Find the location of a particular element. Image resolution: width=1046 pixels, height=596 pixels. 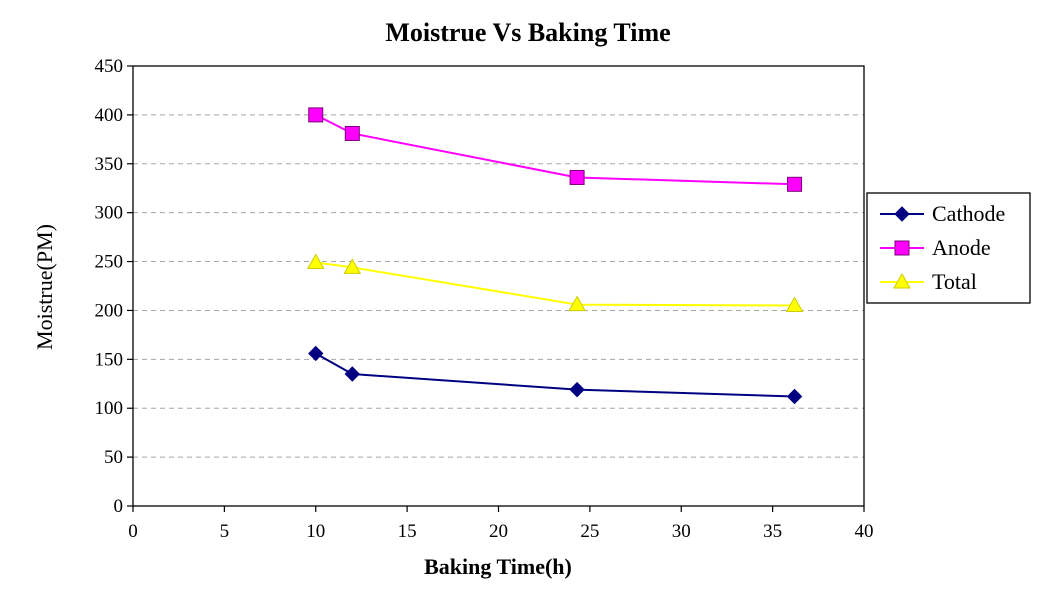

y-axis-ticks: 0 50 100 150 200 250 300 350 400 450 is located at coordinates (114, 286).